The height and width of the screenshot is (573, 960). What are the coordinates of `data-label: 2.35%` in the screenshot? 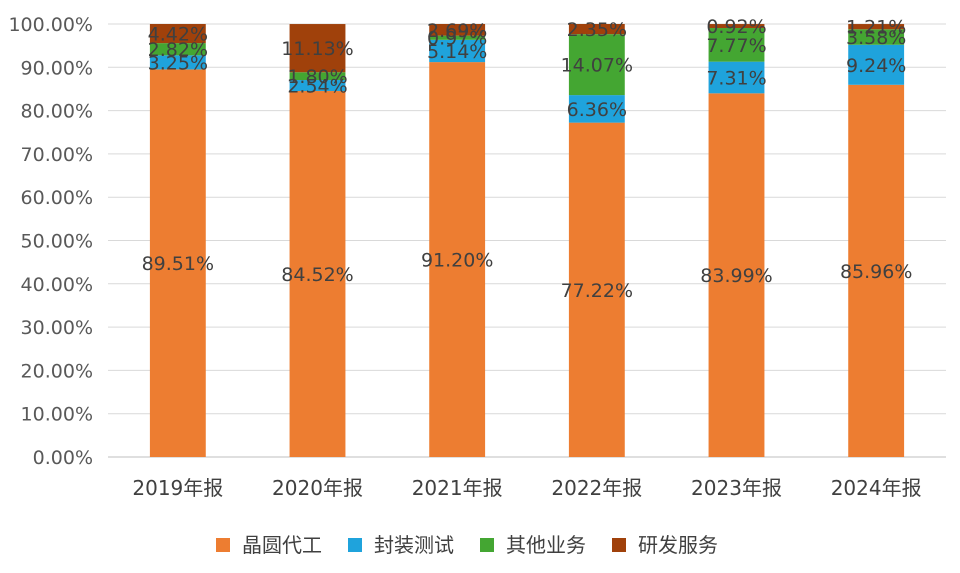 It's located at (597, 30).